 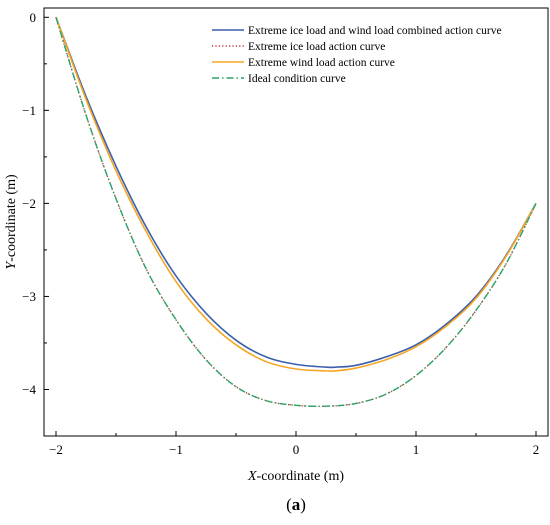 What do you see at coordinates (316, 47) in the screenshot?
I see `legend-label: Extreme ice load action curve` at bounding box center [316, 47].